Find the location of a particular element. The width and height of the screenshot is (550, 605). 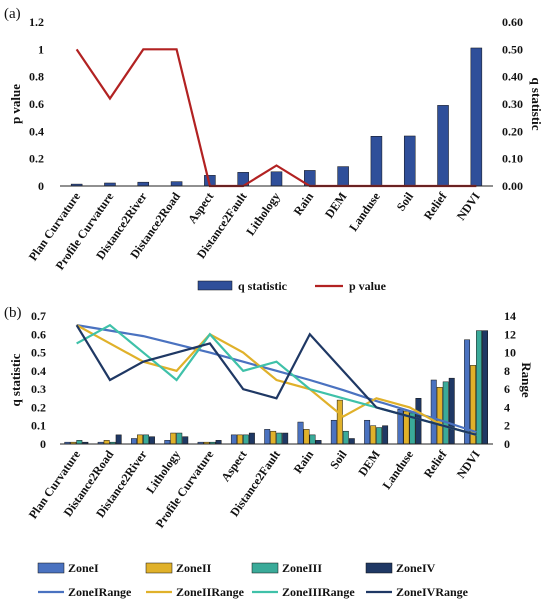

legend-label-zoneiii: ZoneIII is located at coordinates (302, 568).